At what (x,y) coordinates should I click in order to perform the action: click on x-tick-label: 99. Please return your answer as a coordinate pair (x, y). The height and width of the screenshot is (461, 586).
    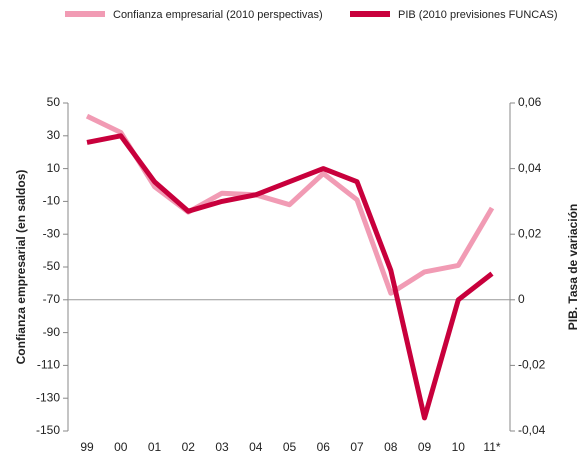
    Looking at the image, I should click on (87, 447).